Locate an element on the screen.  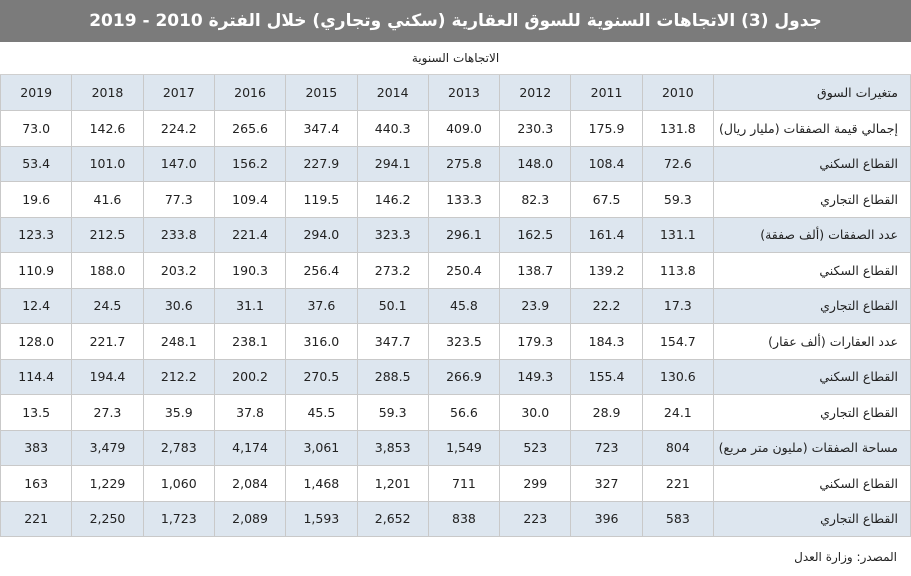
header-label: متغيرات السوق is located at coordinates (812, 93).